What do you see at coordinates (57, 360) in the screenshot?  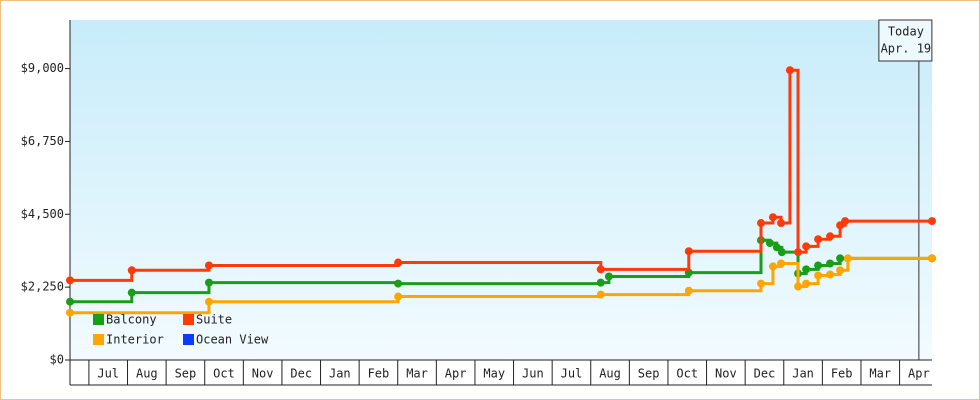 I see `y-tick-label: $0` at bounding box center [57, 360].